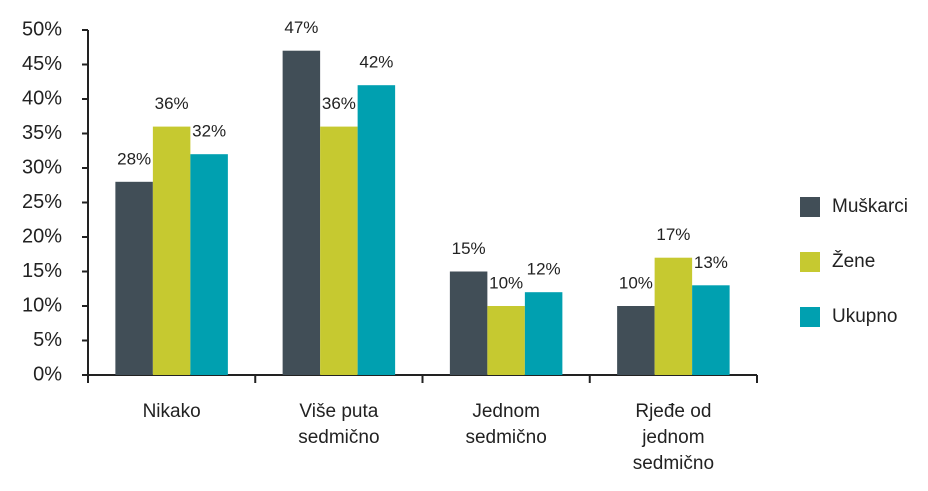  What do you see at coordinates (711, 262) in the screenshot?
I see `value-label: 13%` at bounding box center [711, 262].